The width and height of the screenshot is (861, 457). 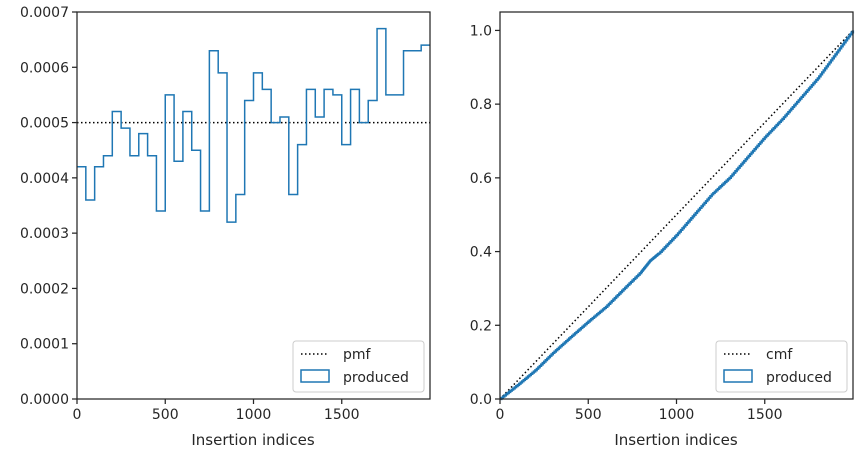 What do you see at coordinates (44, 289) in the screenshot?
I see `y-tick-label: 0.0002` at bounding box center [44, 289].